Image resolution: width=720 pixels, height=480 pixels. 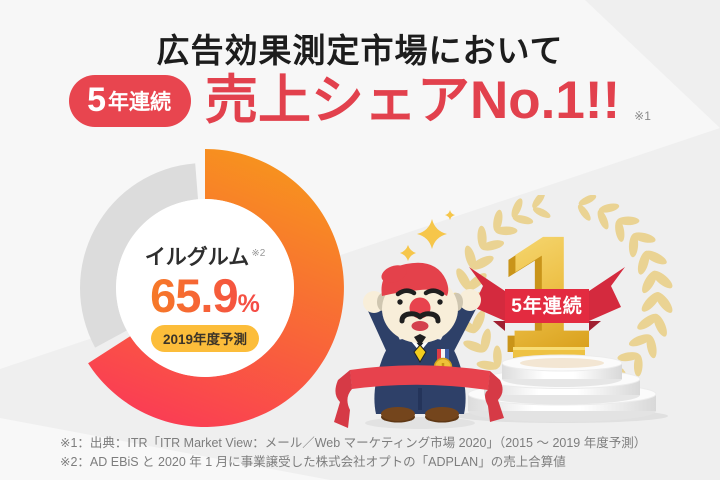 What do you see at coordinates (549, 348) in the screenshot?
I see `trophy-base-highlight` at bounding box center [549, 348].